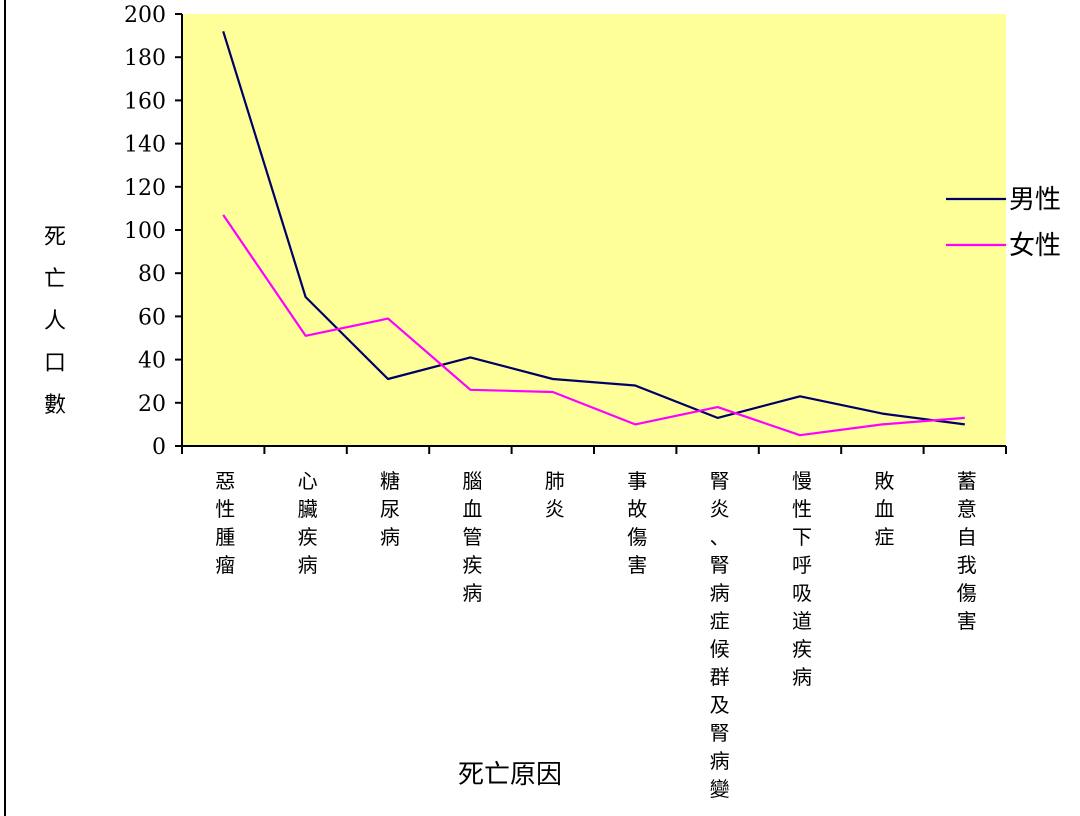 The height and width of the screenshot is (816, 1080). Describe the element at coordinates (152, 361) in the screenshot. I see `y-tick-label: 40` at that location.